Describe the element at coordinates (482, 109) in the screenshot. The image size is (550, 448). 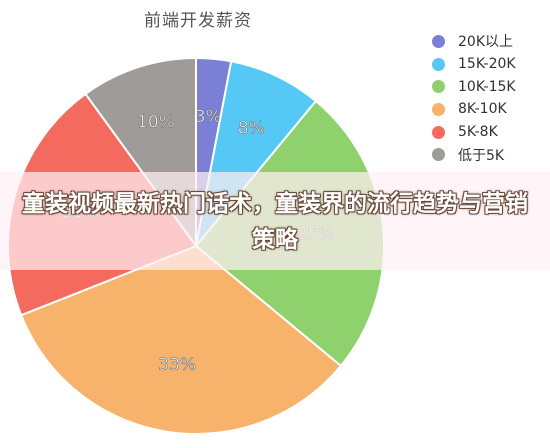
I see `legend-label: 8K-10K` at that location.